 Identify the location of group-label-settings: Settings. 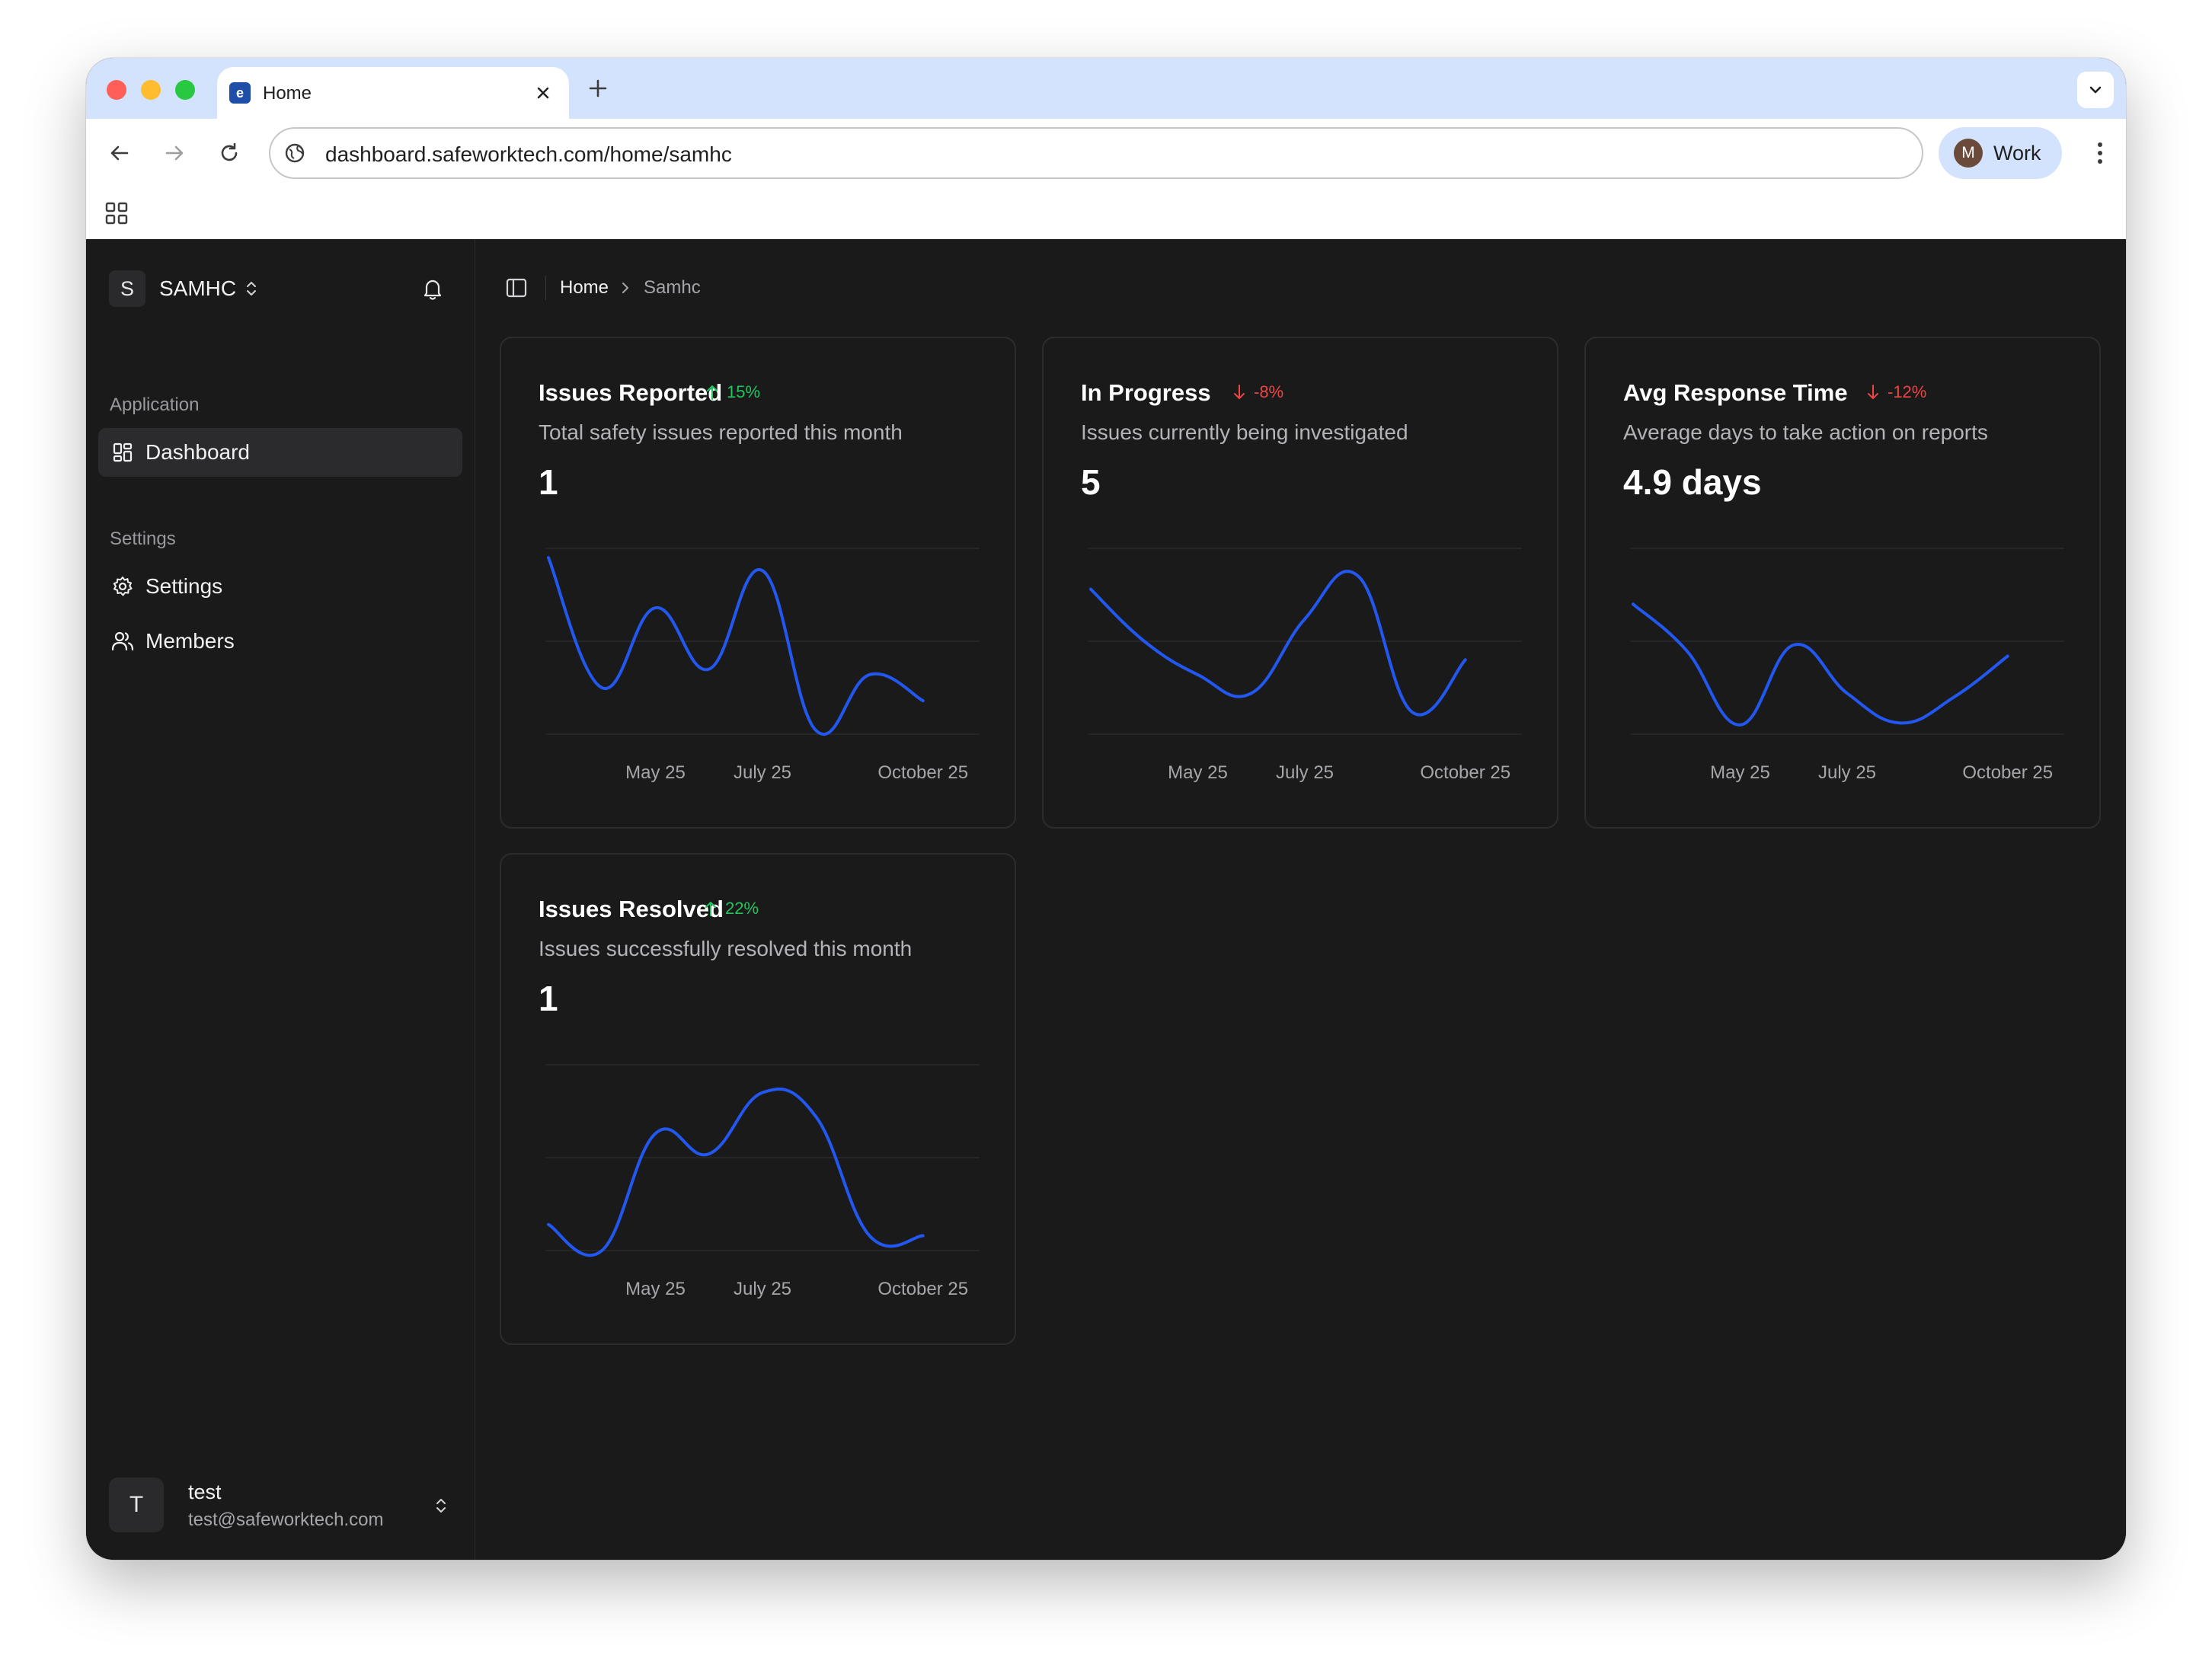
(143, 539).